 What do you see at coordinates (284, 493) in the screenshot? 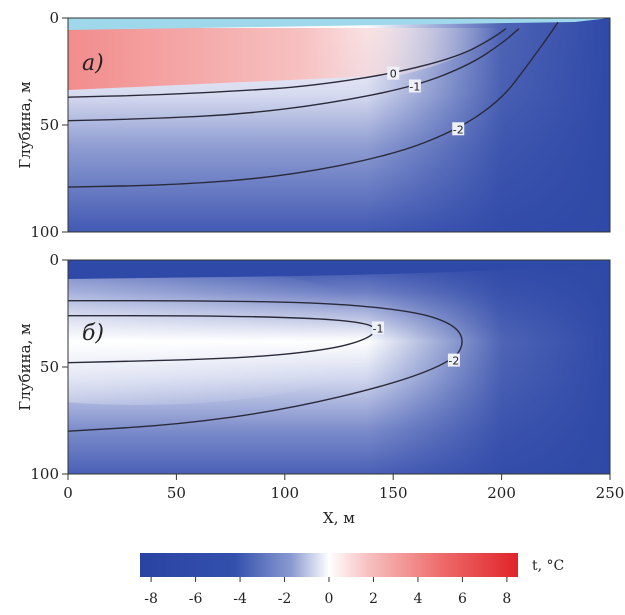
I see `xtick-label-2: 100` at bounding box center [284, 493].